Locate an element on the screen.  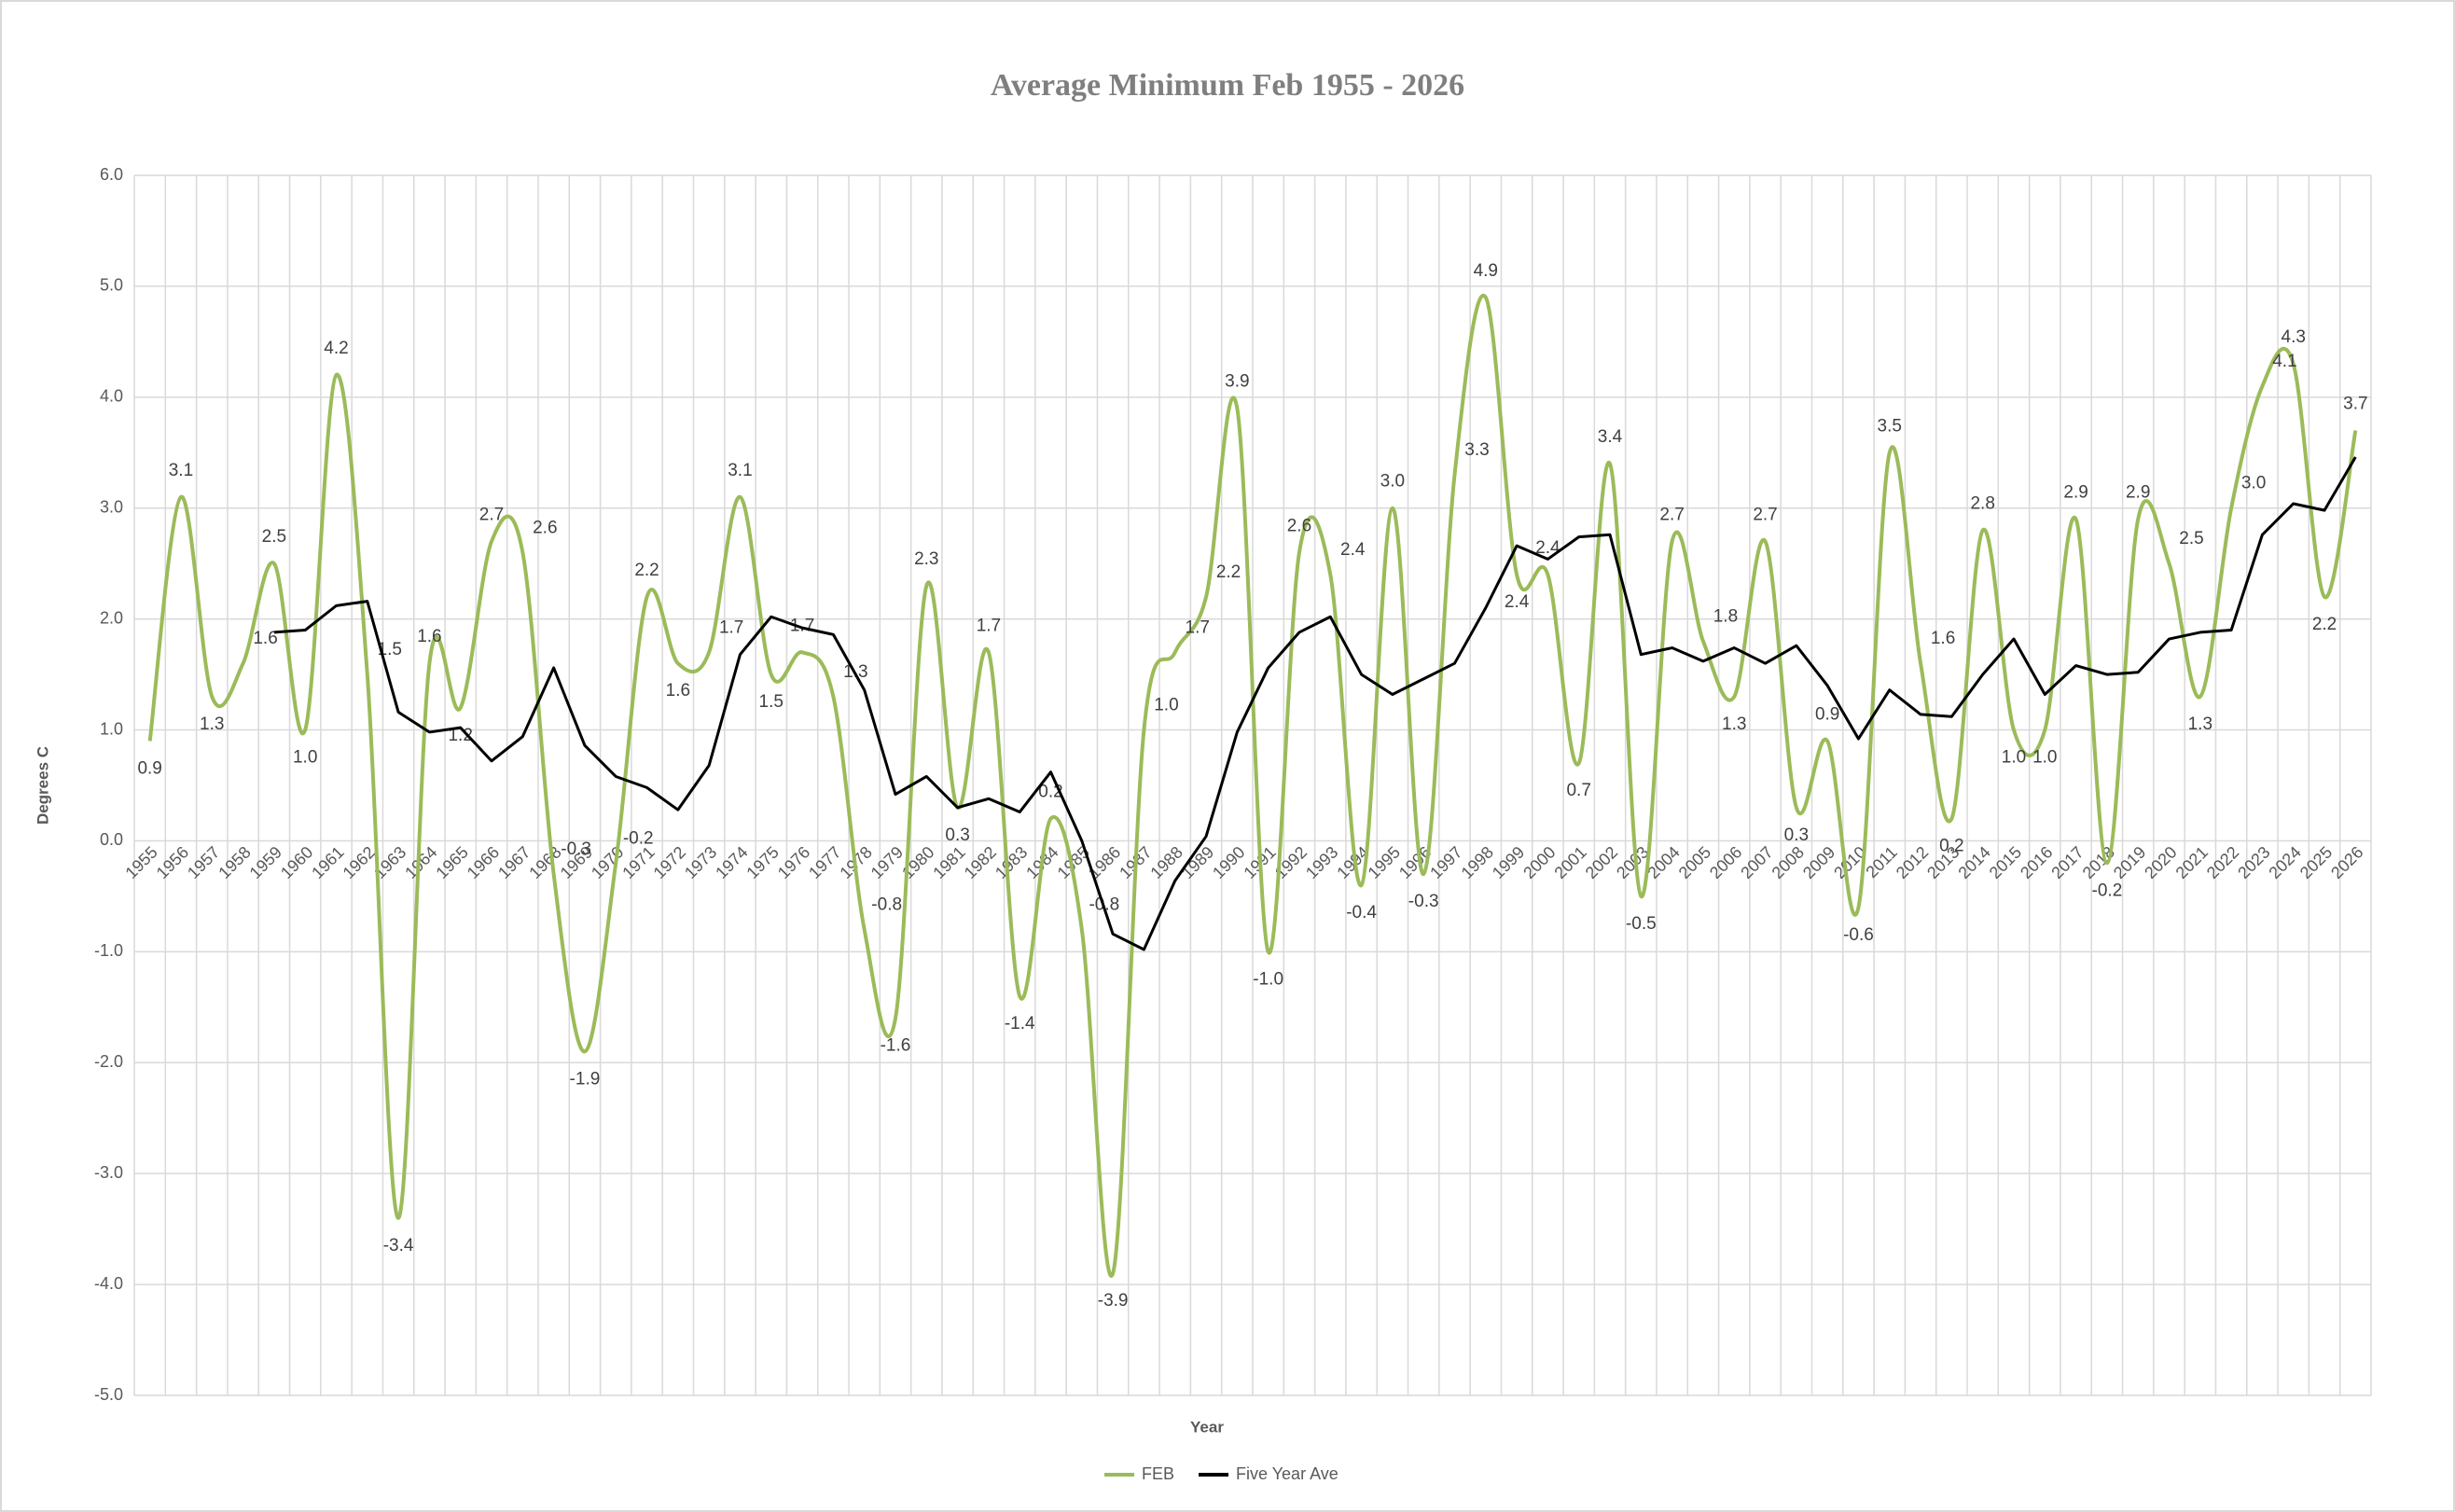
data-label: -0.5 is located at coordinates (1641, 924).